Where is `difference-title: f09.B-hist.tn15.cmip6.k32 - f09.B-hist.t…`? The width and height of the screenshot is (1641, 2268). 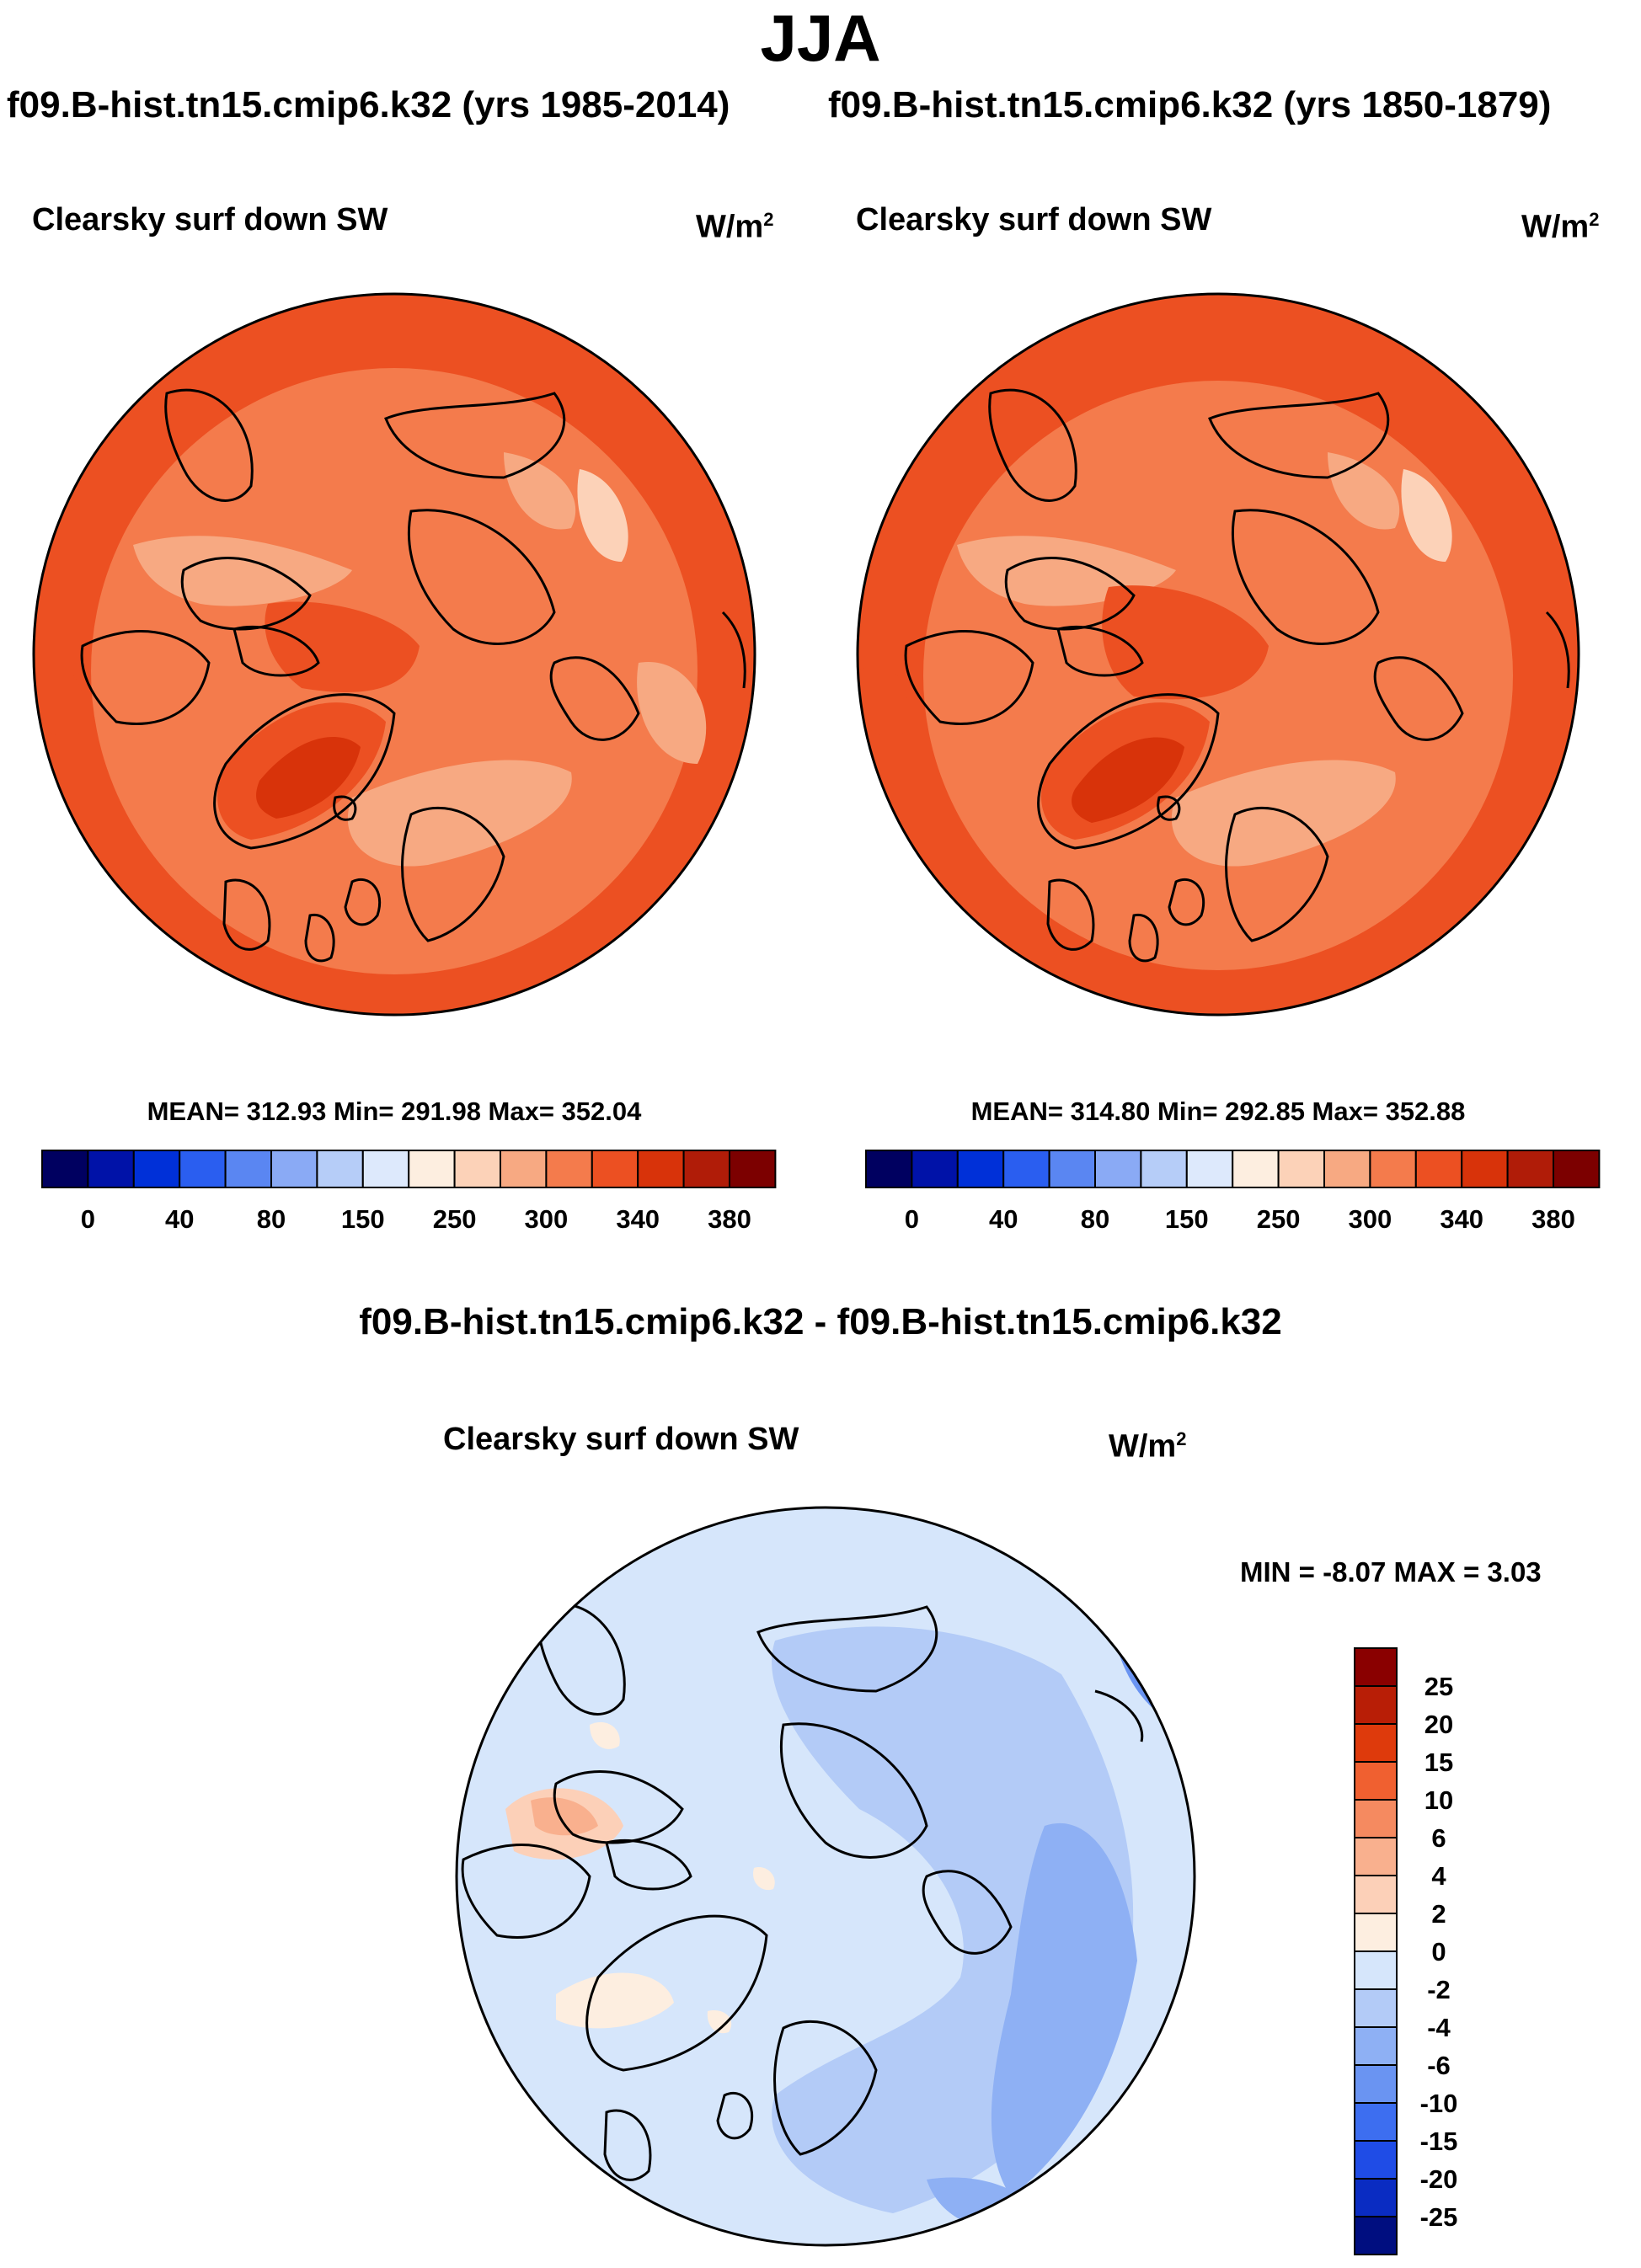 difference-title: f09.B-hist.tn15.cmip6.k32 - f09.B-hist.t… is located at coordinates (820, 1321).